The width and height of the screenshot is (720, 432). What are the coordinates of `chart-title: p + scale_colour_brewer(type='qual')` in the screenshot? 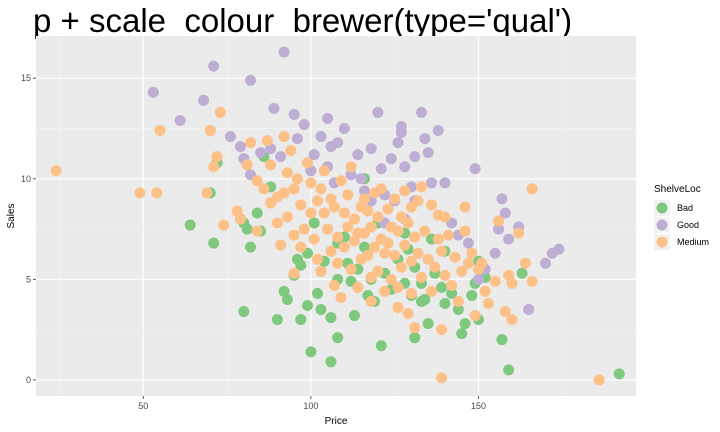 It's located at (302, 20).